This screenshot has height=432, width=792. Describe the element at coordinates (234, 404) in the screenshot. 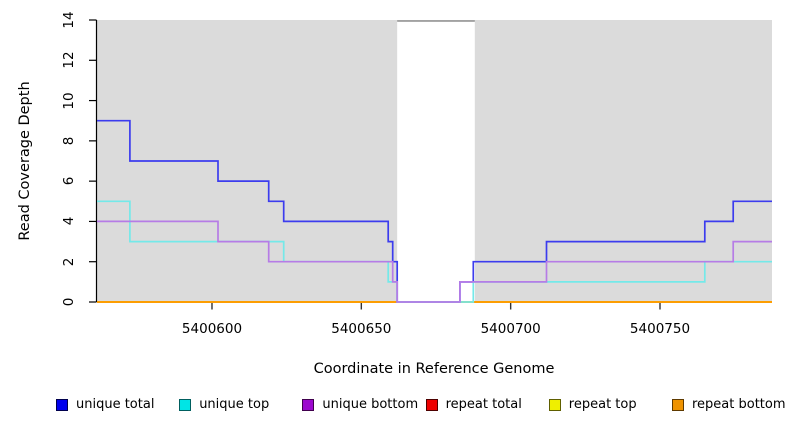

I see `legend-label: unique top` at that location.